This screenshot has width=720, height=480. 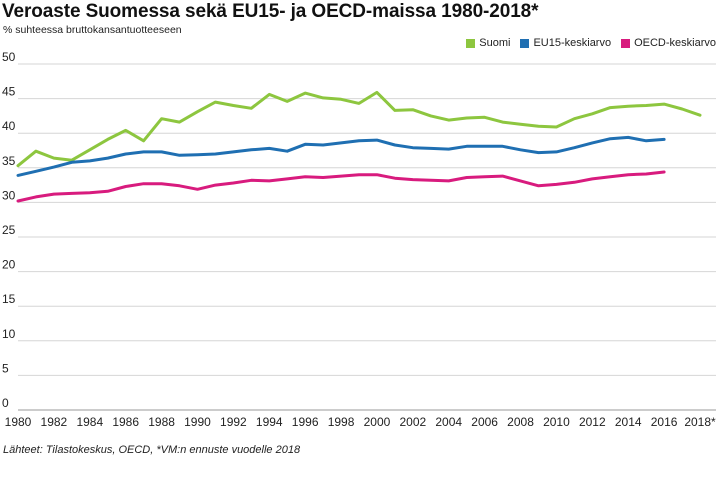 What do you see at coordinates (197, 422) in the screenshot?
I see `x-tick-label: 1990` at bounding box center [197, 422].